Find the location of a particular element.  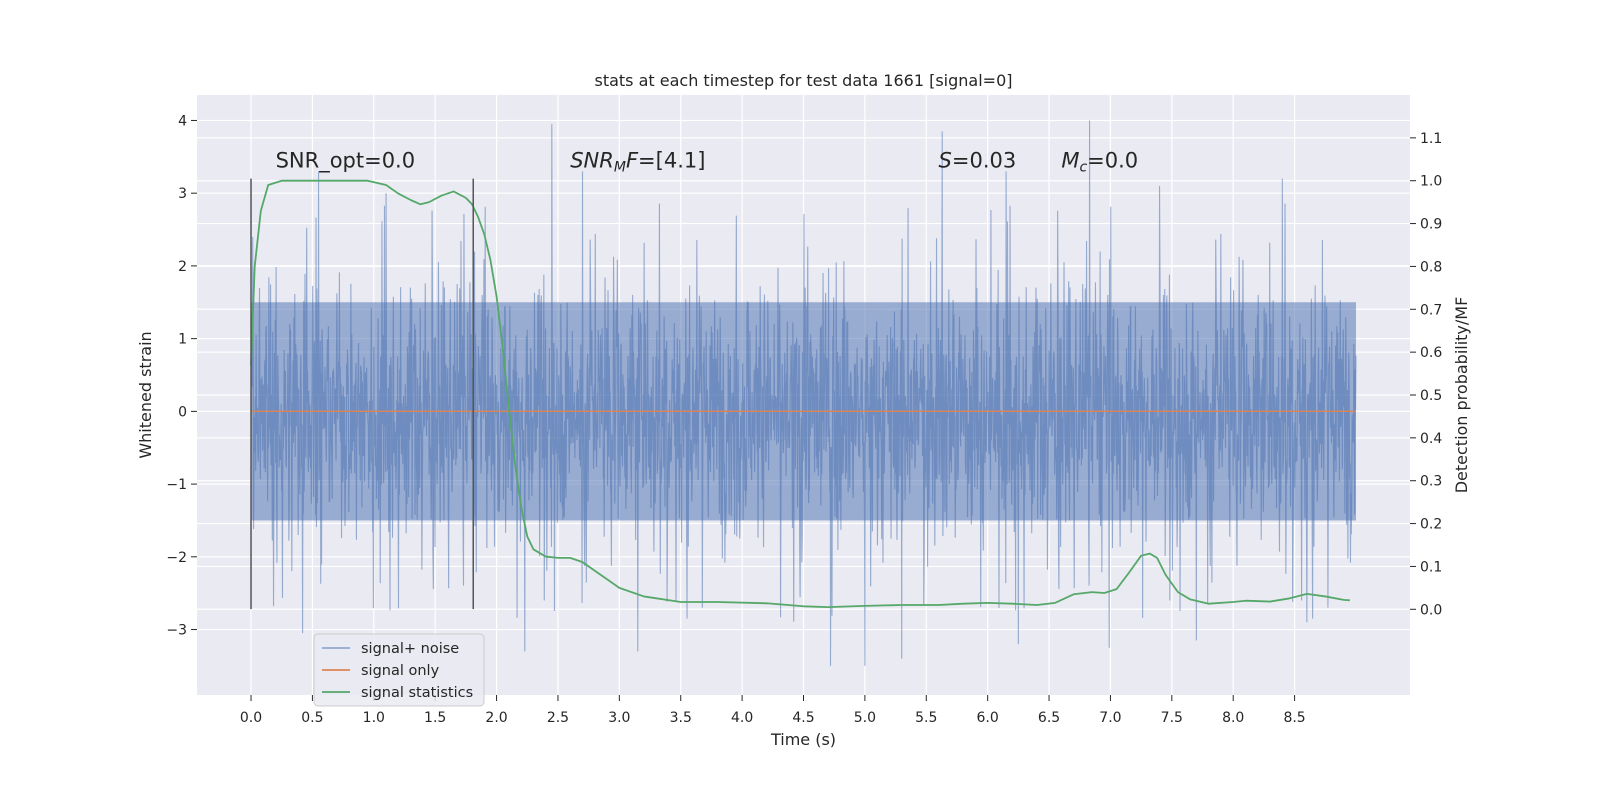

annotations: SNR_opt=0.0 SNRMF=[4.1] S=0.03 Mc=0.0 is located at coordinates (707, 162).